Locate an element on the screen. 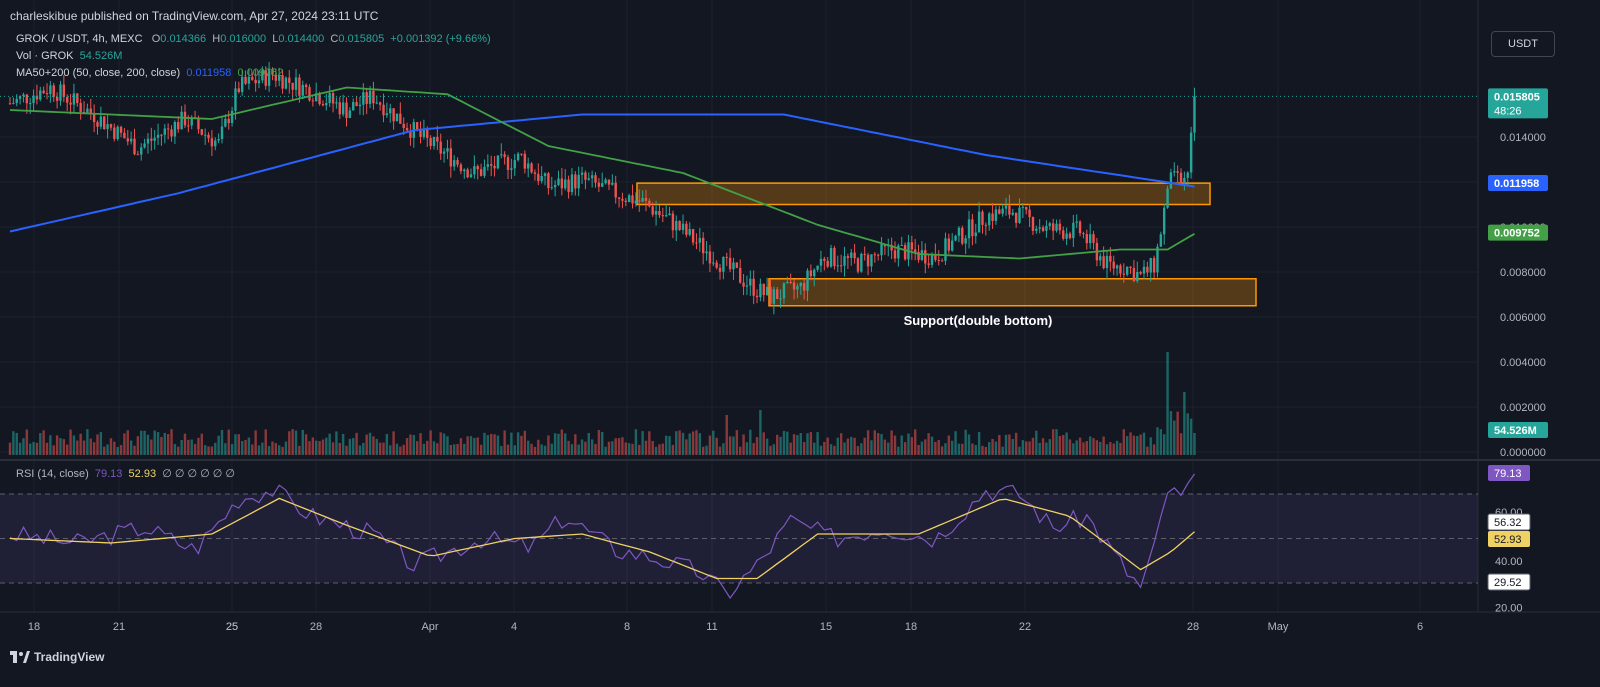 The image size is (1600, 687). volume-legend: Vol · GROK 54.526M is located at coordinates (69, 56).